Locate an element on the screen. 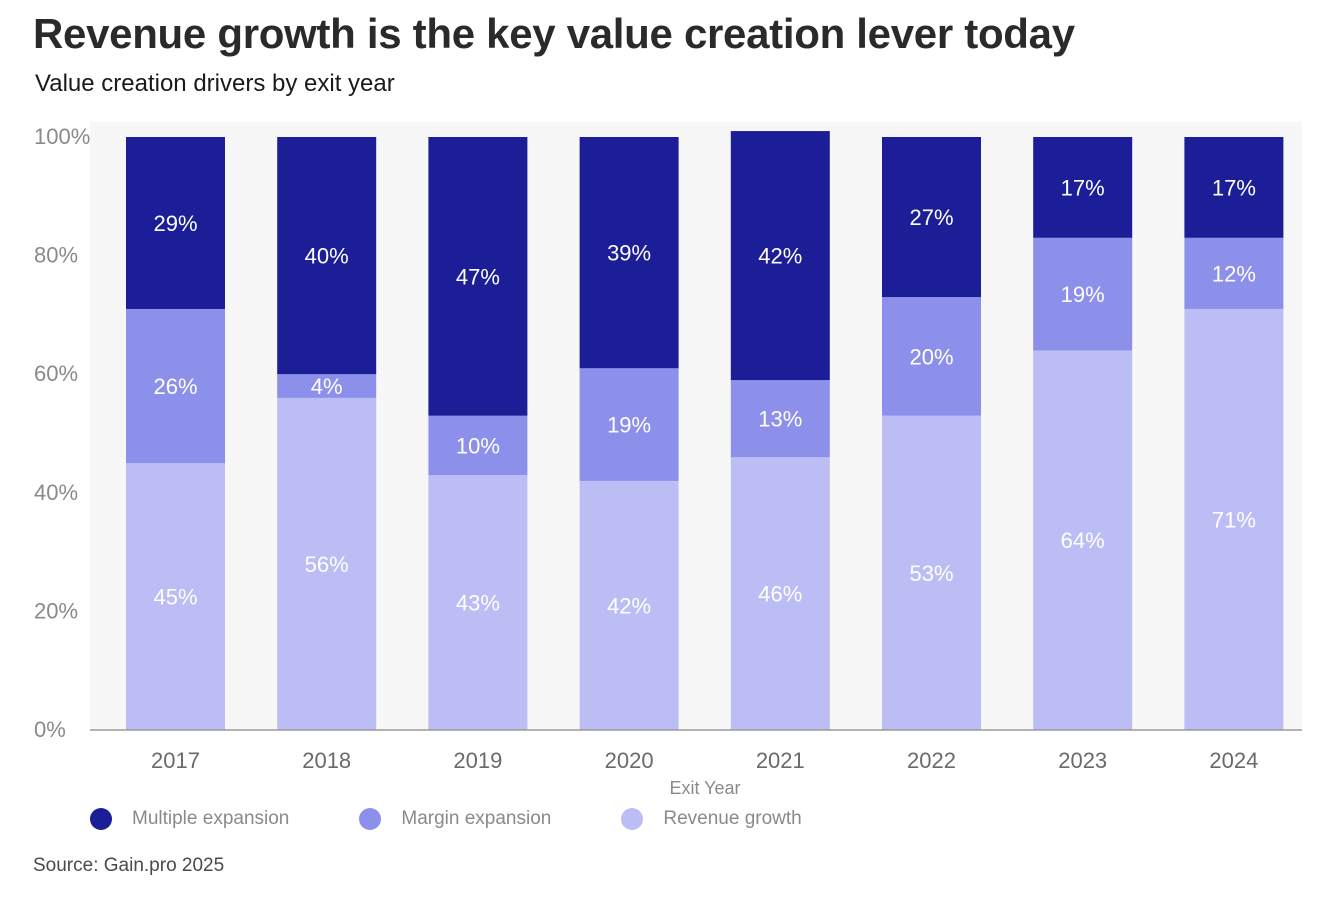 The height and width of the screenshot is (899, 1326). x-tick-label: 2022 is located at coordinates (931, 760).